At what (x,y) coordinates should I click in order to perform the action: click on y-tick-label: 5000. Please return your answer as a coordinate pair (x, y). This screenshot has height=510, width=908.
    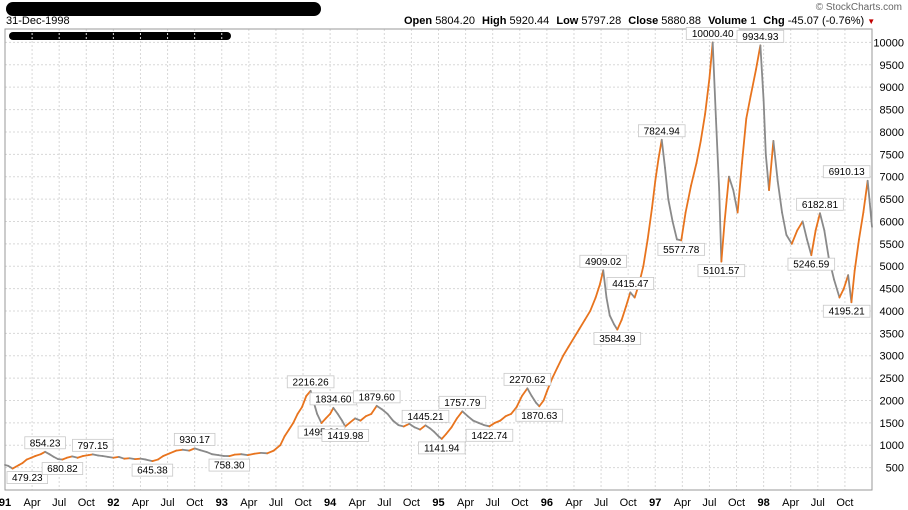
    Looking at the image, I should click on (892, 267).